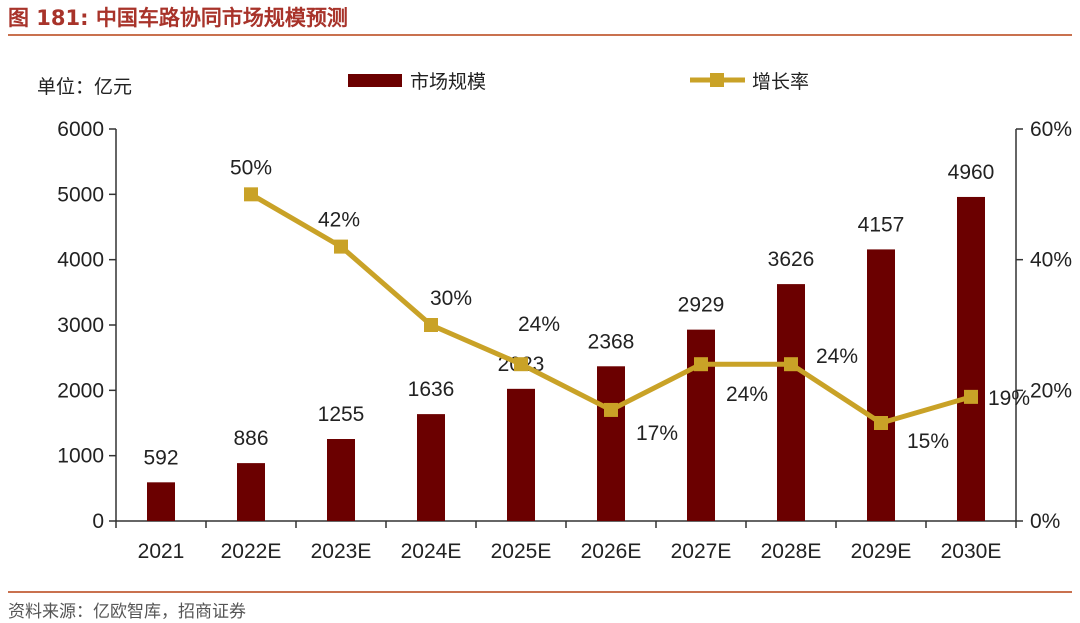  Describe the element at coordinates (251, 167) in the screenshot. I see `growth-value-label: 50%` at that location.